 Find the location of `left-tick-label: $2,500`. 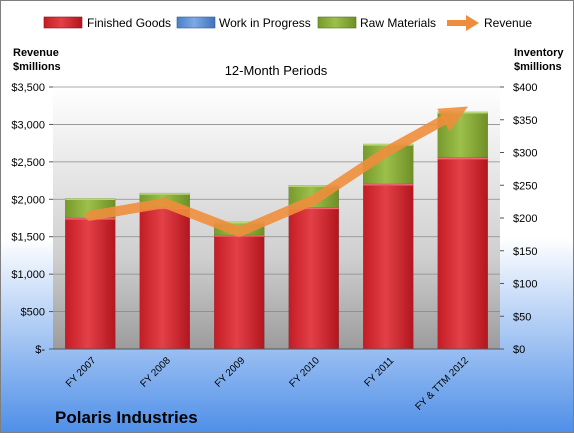

left-tick-label: $2,500 is located at coordinates (28, 163).